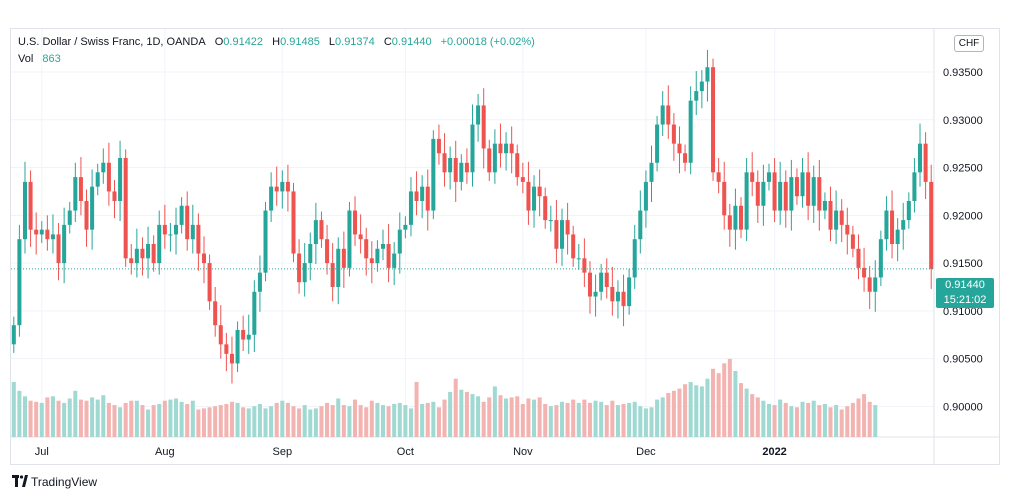 The width and height of the screenshot is (1012, 501). I want to click on last-price-tag: 0.91440 15:21:02, so click(965, 293).